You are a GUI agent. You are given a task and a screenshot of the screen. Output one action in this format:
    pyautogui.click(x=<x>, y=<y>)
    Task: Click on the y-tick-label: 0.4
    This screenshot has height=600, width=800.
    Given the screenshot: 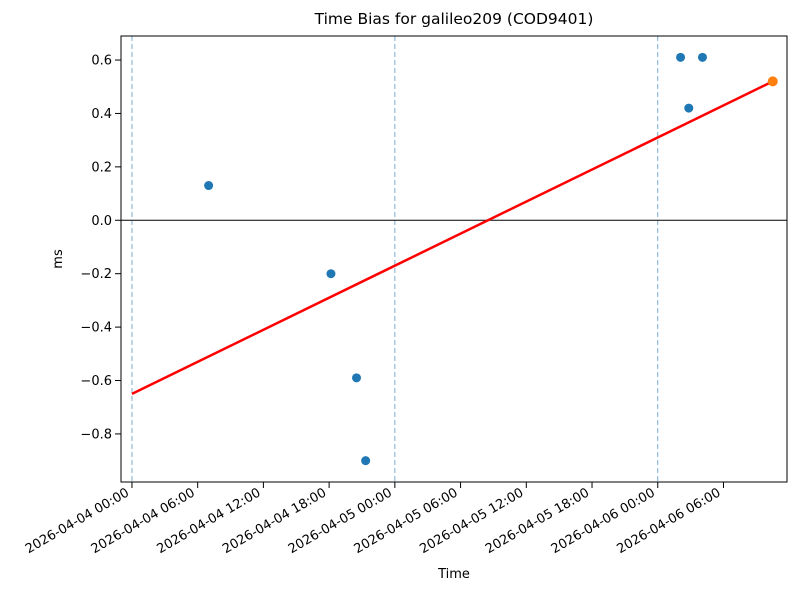 What is the action you would take?
    pyautogui.click(x=101, y=114)
    